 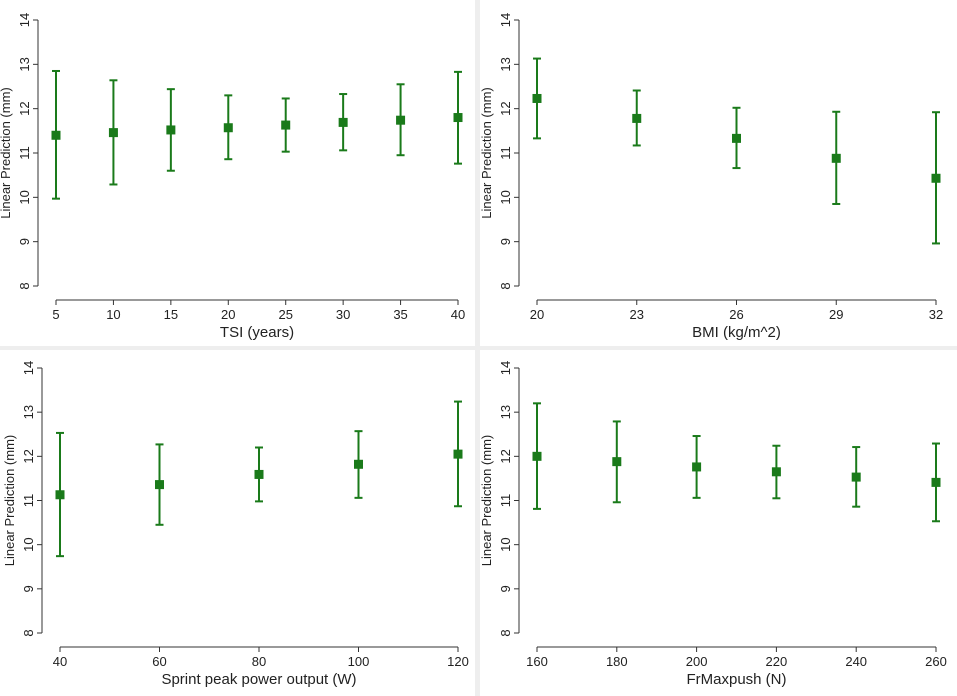 I want to click on x-tick-label: 29, so click(x=836, y=314).